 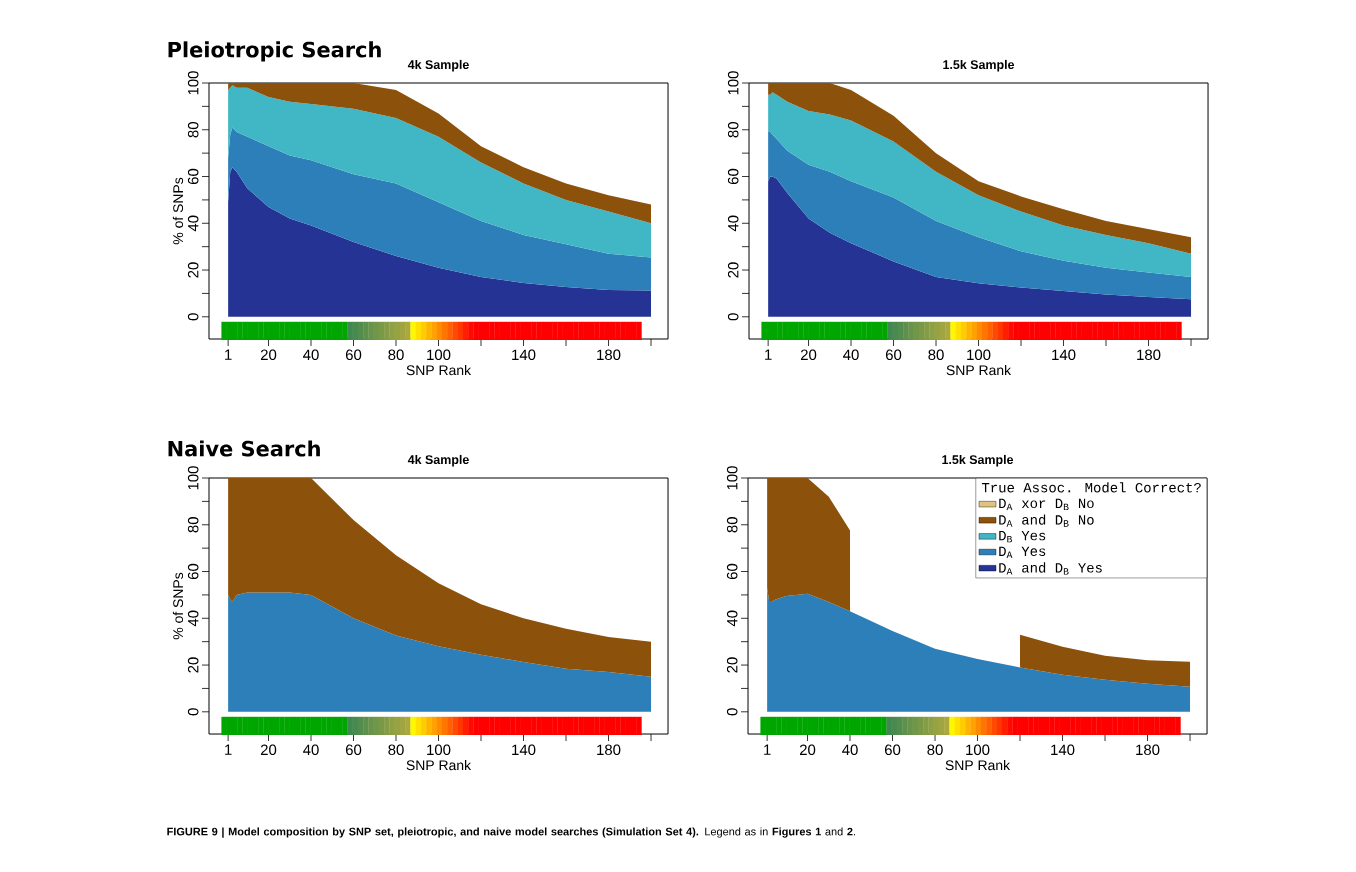 I want to click on legend-title: True Assoc. Model Correct?, so click(x=1091, y=487).